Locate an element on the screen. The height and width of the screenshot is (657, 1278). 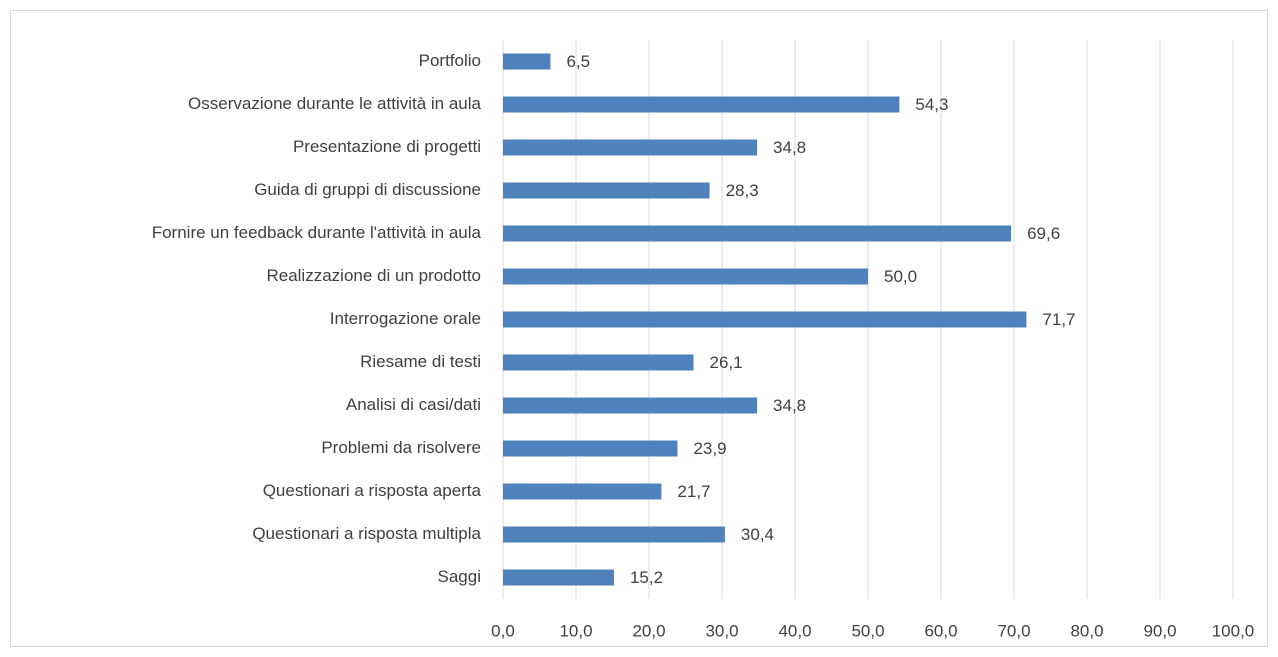
data-label: 6,5 is located at coordinates (578, 61).